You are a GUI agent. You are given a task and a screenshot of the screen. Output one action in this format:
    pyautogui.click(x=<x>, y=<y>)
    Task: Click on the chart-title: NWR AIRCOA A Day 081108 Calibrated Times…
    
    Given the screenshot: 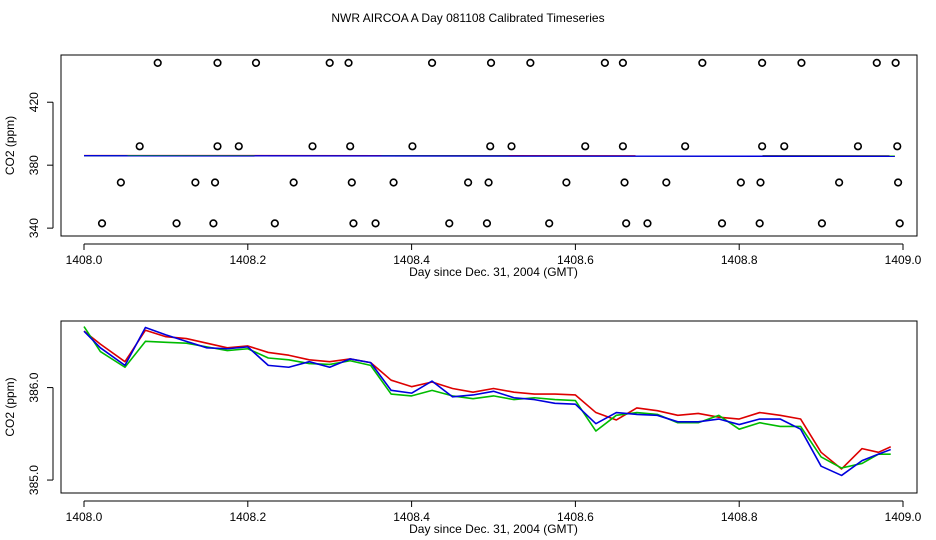 What is the action you would take?
    pyautogui.click(x=467, y=18)
    